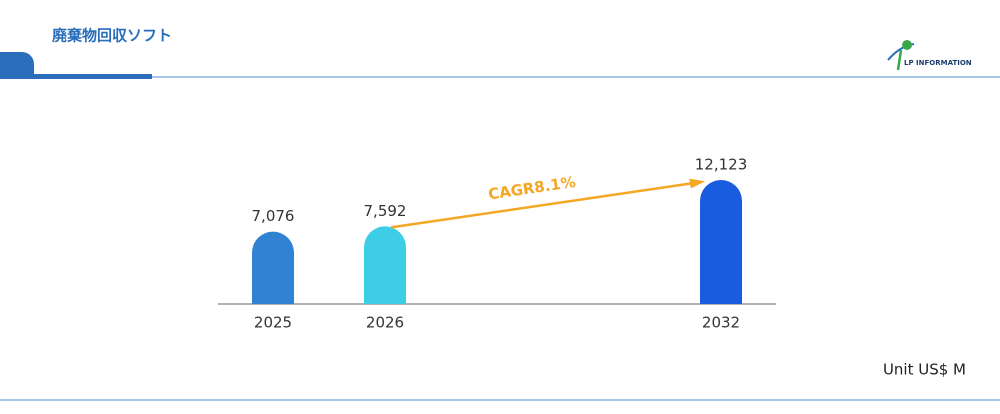 This screenshot has width=1000, height=414. What do you see at coordinates (929, 55) in the screenshot?
I see `logo: LP INFORMATION` at bounding box center [929, 55].